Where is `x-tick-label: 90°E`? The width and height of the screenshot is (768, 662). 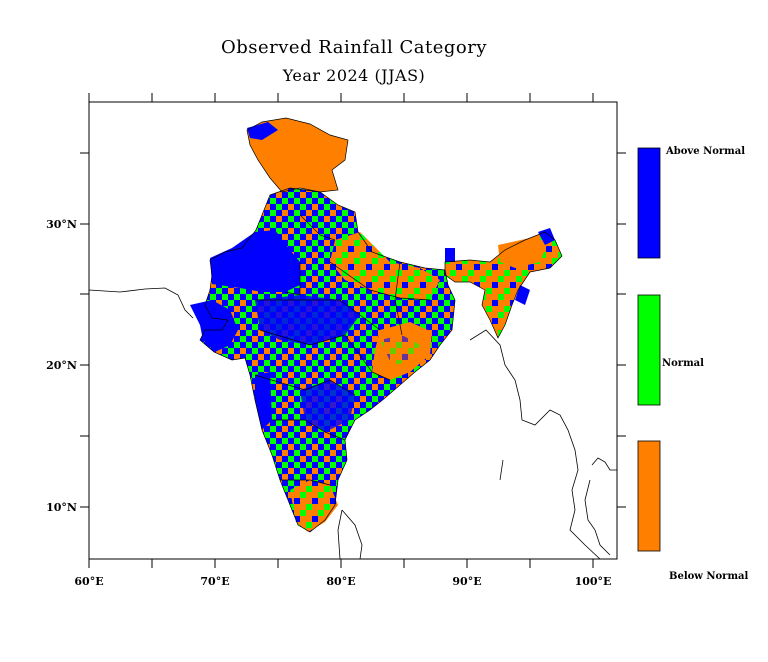
x-tick-label: 90°E is located at coordinates (466, 581).